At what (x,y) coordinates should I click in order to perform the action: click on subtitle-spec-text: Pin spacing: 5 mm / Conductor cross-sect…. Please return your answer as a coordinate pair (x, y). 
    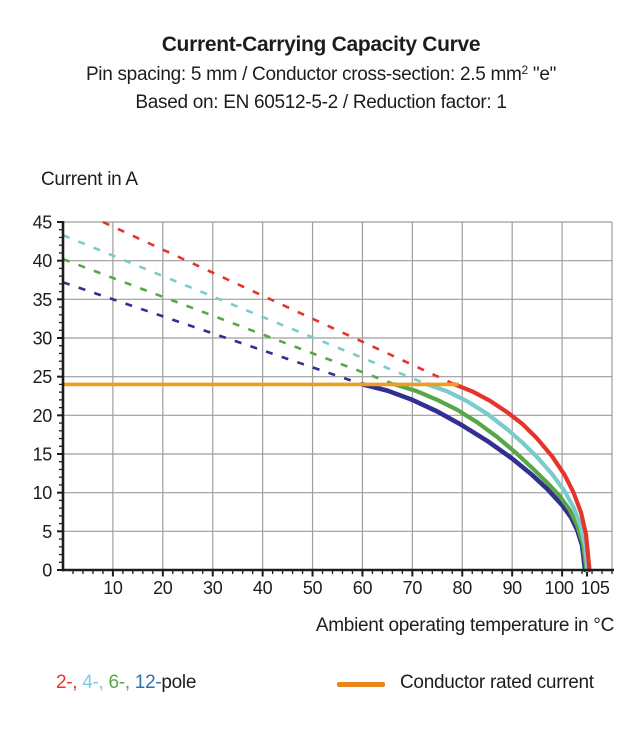
    Looking at the image, I should click on (303, 74).